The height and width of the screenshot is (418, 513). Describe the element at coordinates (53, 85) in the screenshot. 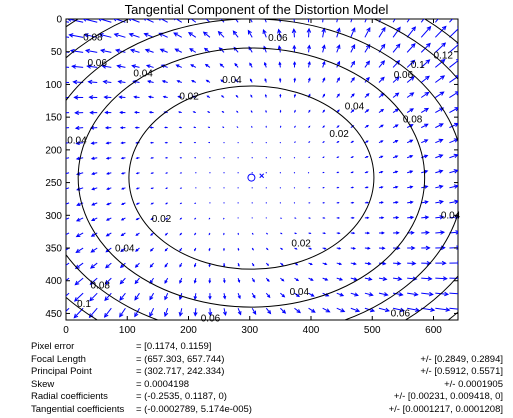

I see `y-tick-label: 100` at that location.